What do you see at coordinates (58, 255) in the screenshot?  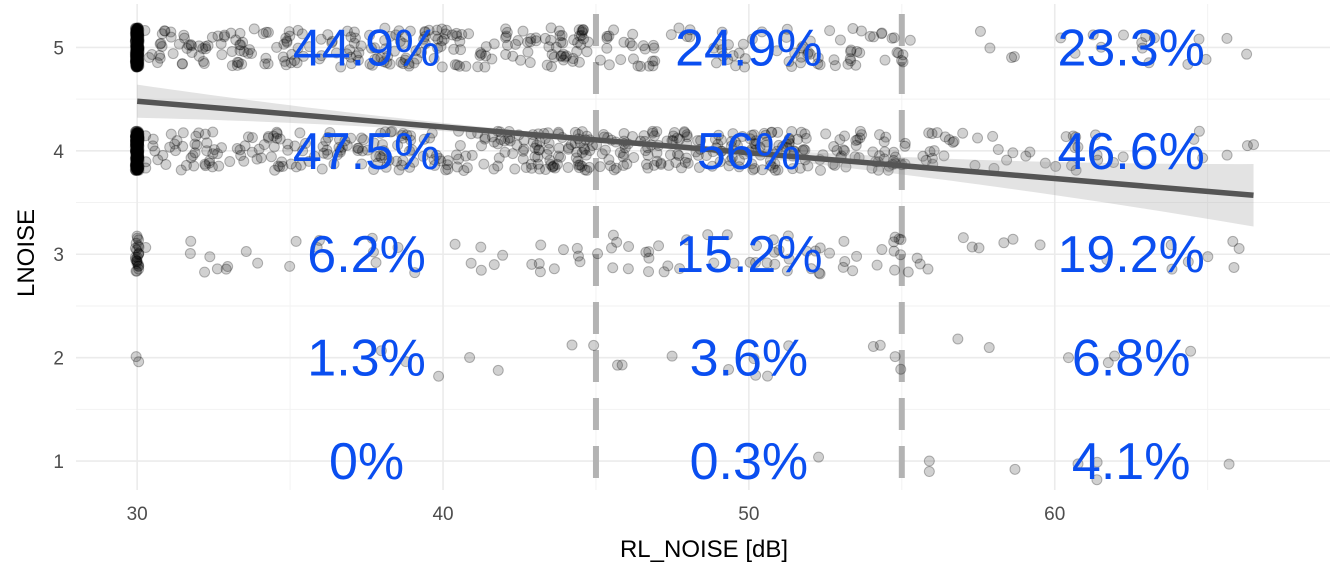 I see `y-tick-label: 3` at bounding box center [58, 255].